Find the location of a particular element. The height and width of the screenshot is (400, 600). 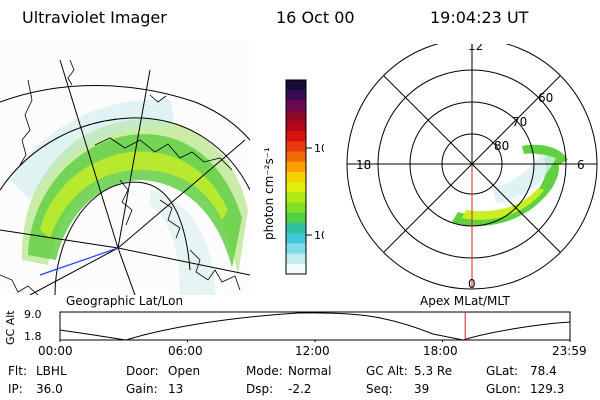

apex-mlat-mlt-label: Apex MLat/MLT is located at coordinates (465, 301).